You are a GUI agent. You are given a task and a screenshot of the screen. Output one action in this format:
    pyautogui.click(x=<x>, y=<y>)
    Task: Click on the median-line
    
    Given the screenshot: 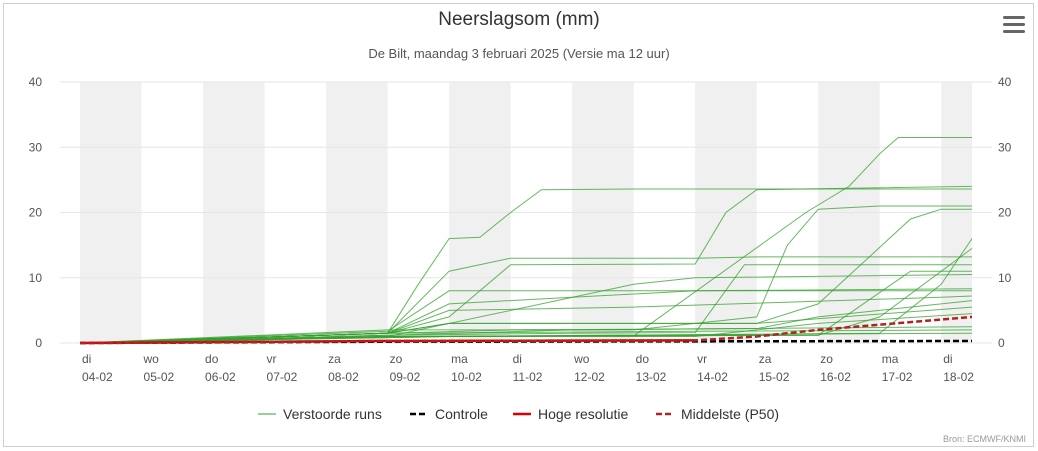 What is the action you would take?
    pyautogui.click(x=526, y=330)
    